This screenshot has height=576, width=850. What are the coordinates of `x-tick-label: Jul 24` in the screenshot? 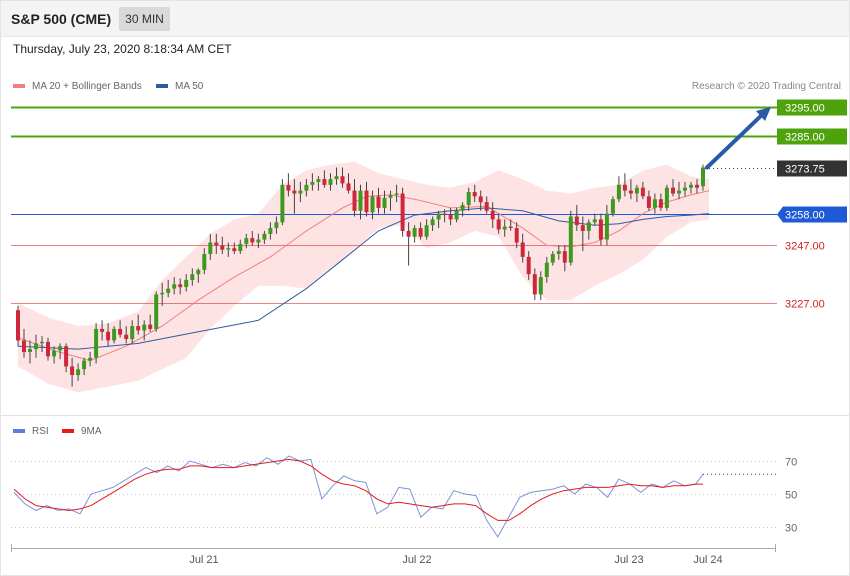 It's located at (707, 560).